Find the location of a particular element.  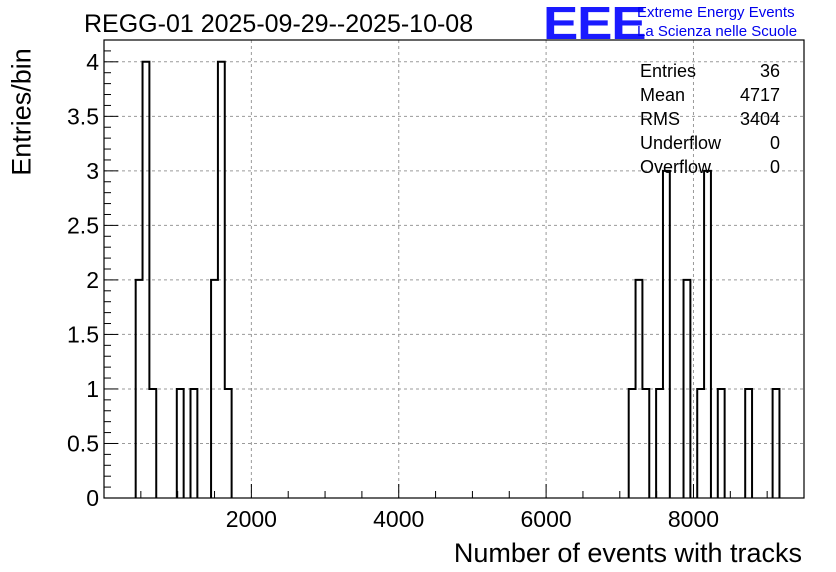

y-tick-label: 3 is located at coordinates (92, 171).